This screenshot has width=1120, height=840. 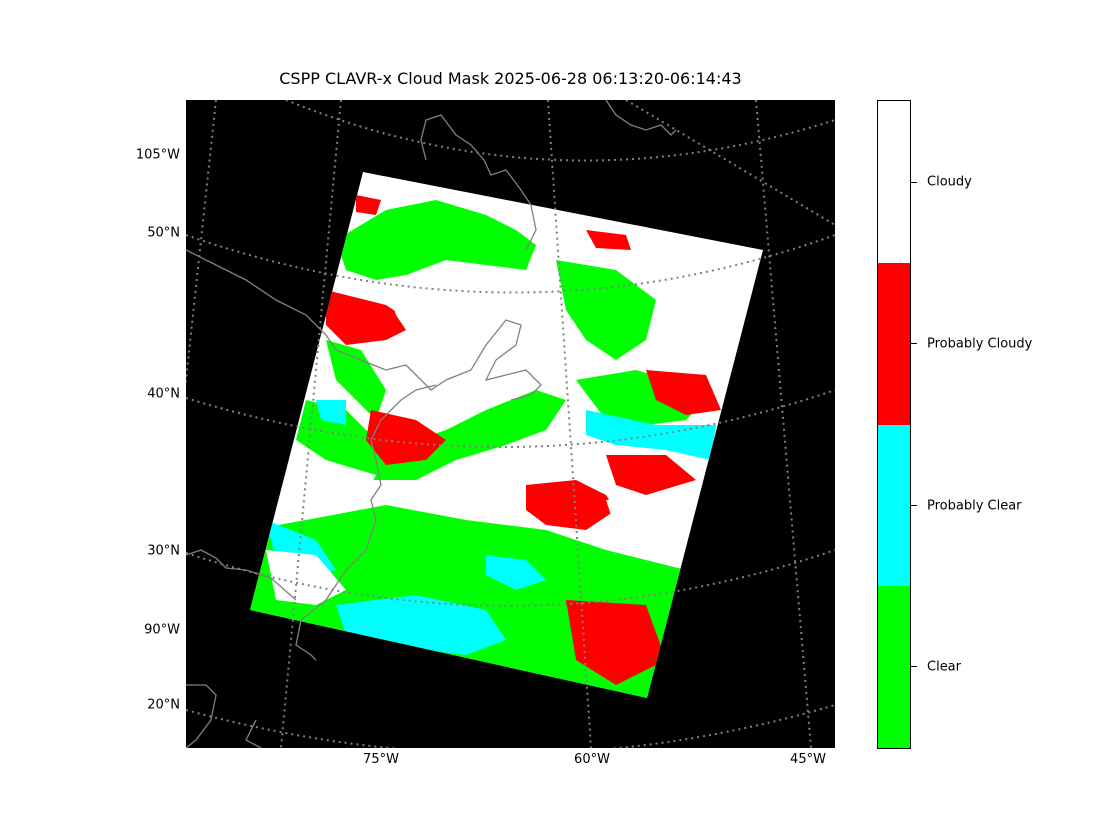 I want to click on lon-label: 75°W, so click(x=381, y=759).